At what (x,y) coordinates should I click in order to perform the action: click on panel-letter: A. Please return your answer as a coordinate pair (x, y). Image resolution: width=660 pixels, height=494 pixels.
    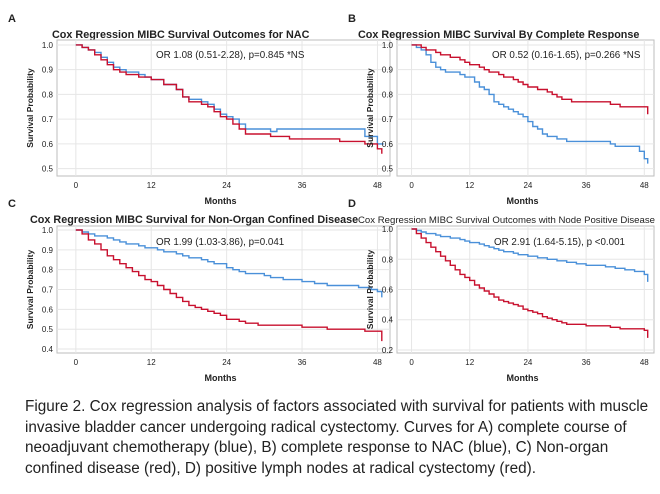
    Looking at the image, I should click on (12, 19).